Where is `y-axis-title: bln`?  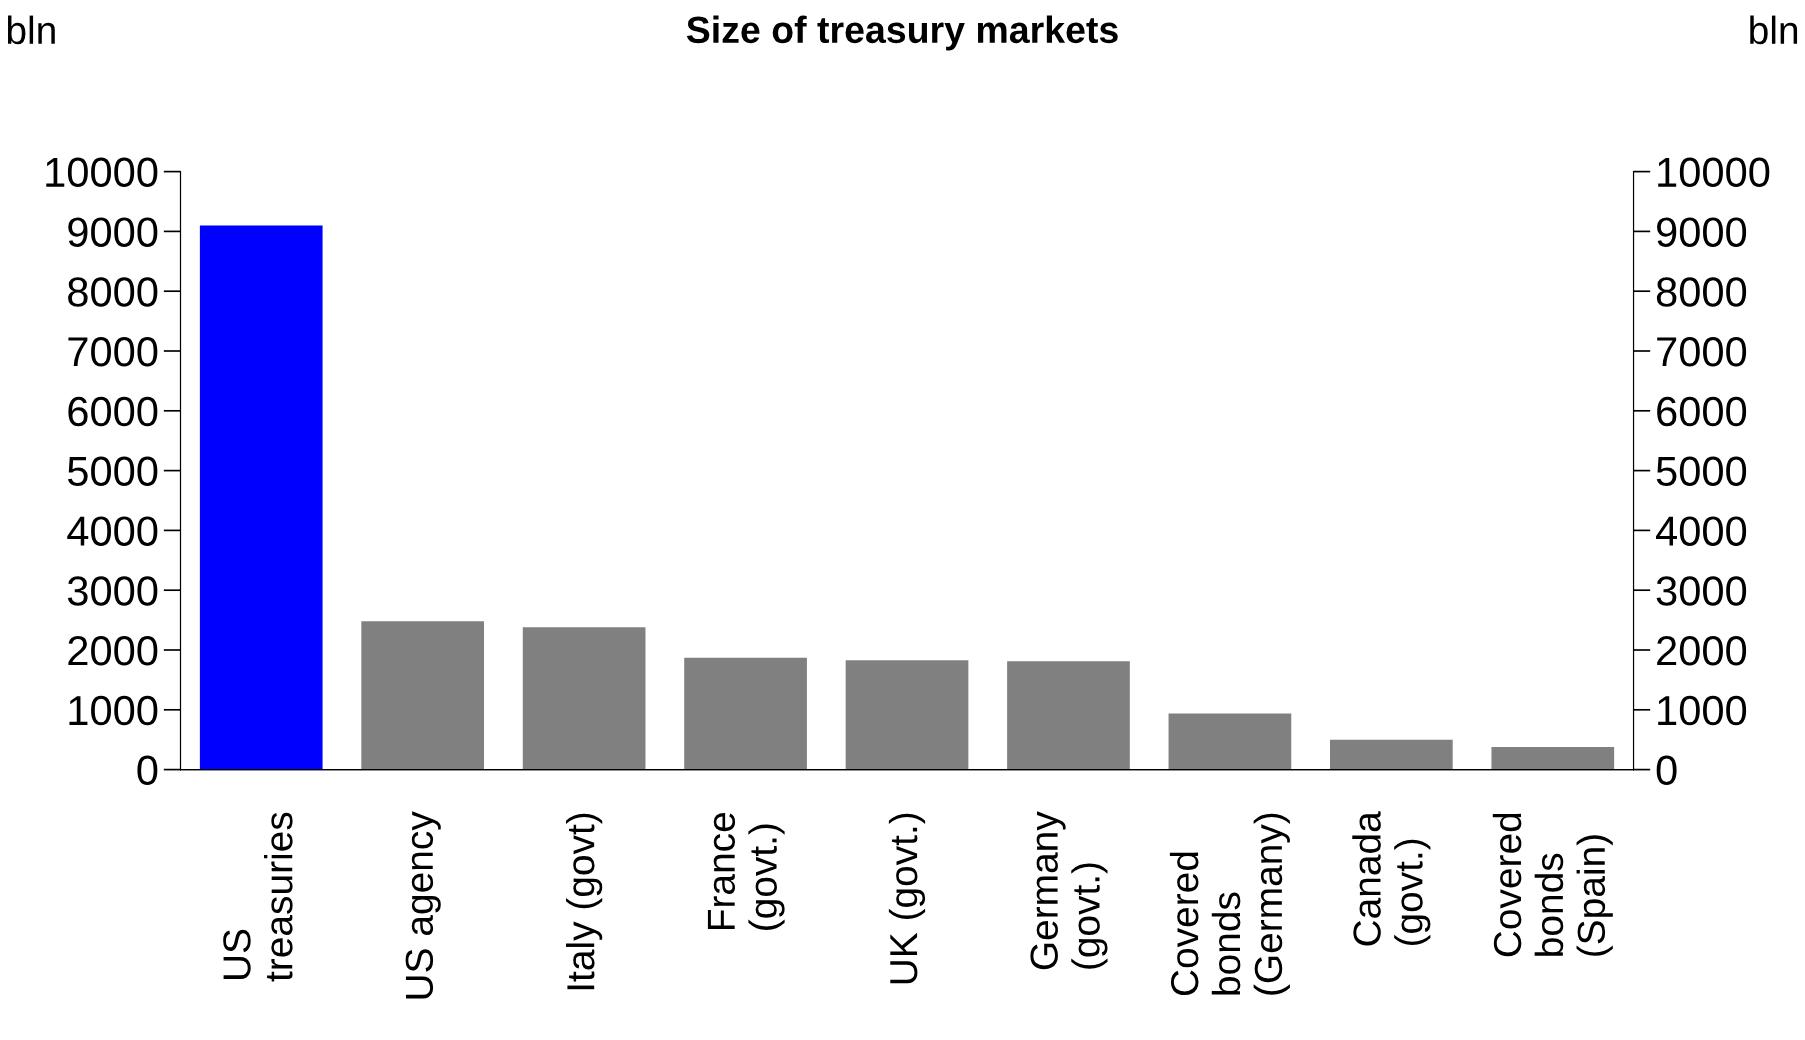
y-axis-title: bln is located at coordinates (31, 30).